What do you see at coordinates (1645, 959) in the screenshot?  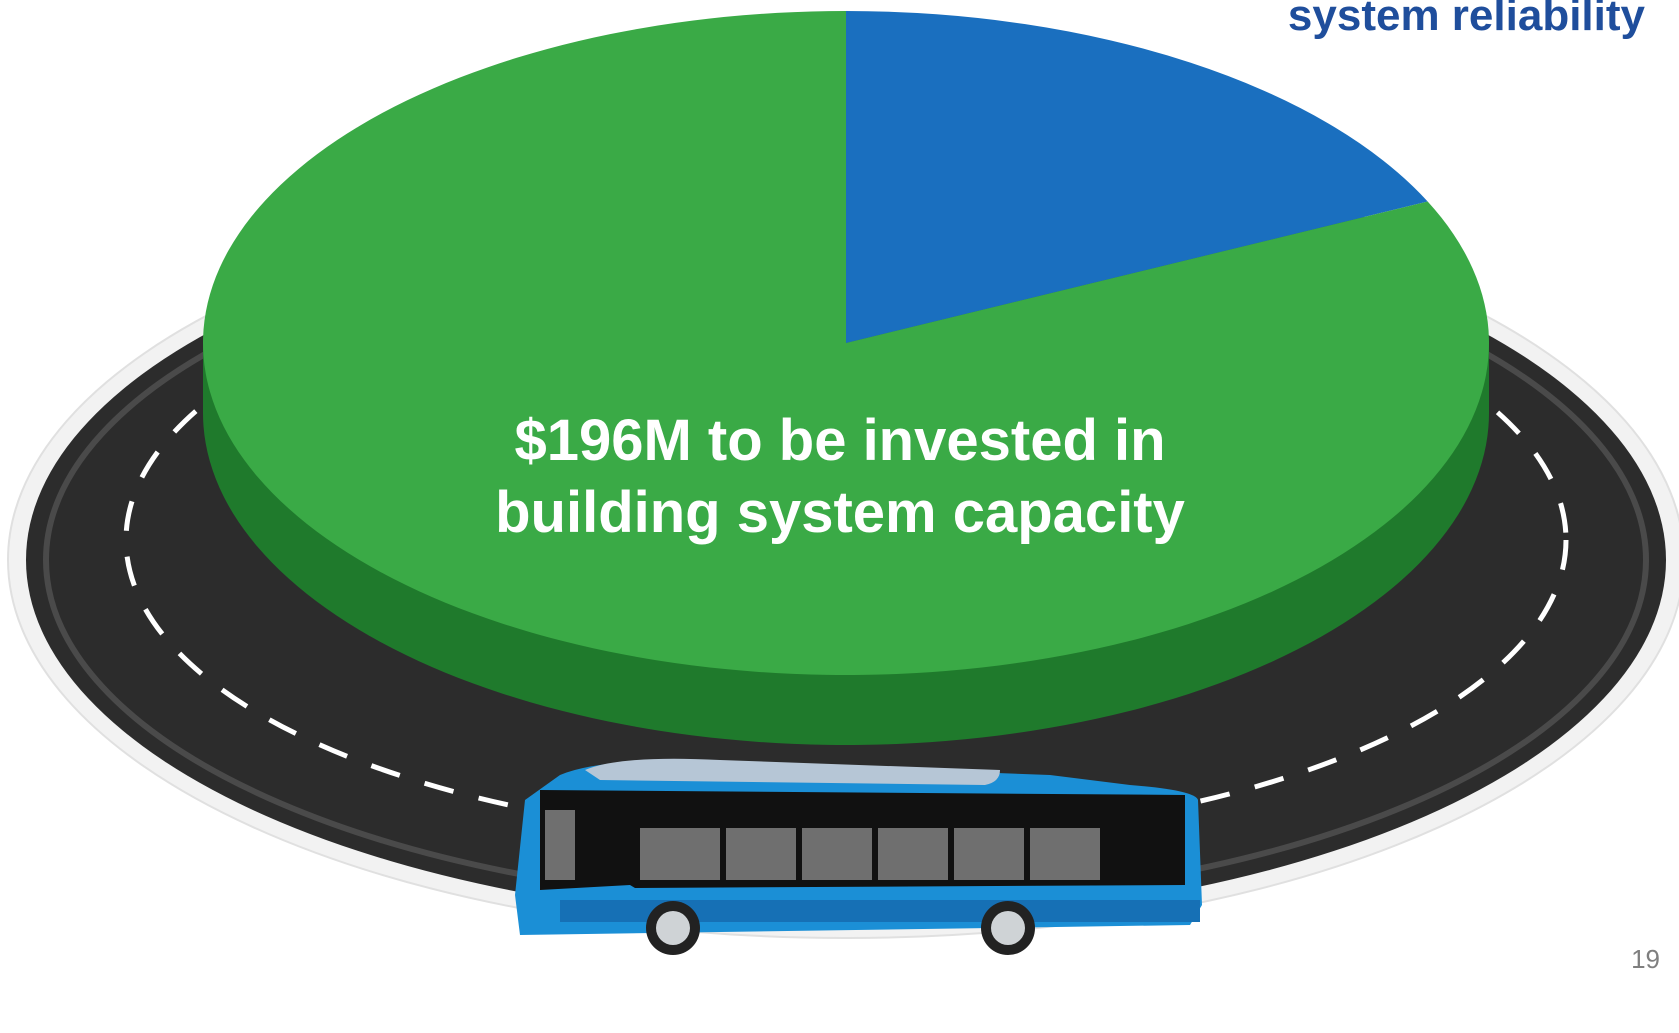 I see `page-number: 19` at bounding box center [1645, 959].